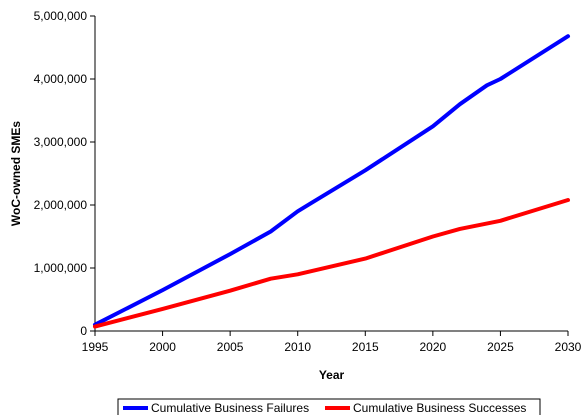  I want to click on x-axis-title: Year, so click(332, 375).